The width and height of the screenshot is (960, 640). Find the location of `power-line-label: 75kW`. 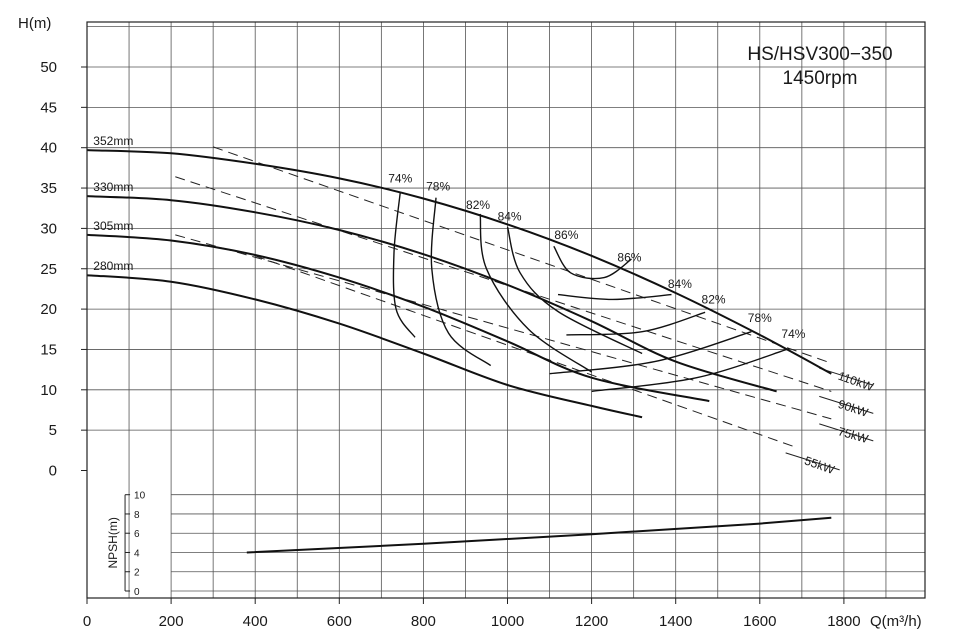

power-line-label: 75kW is located at coordinates (853, 435).